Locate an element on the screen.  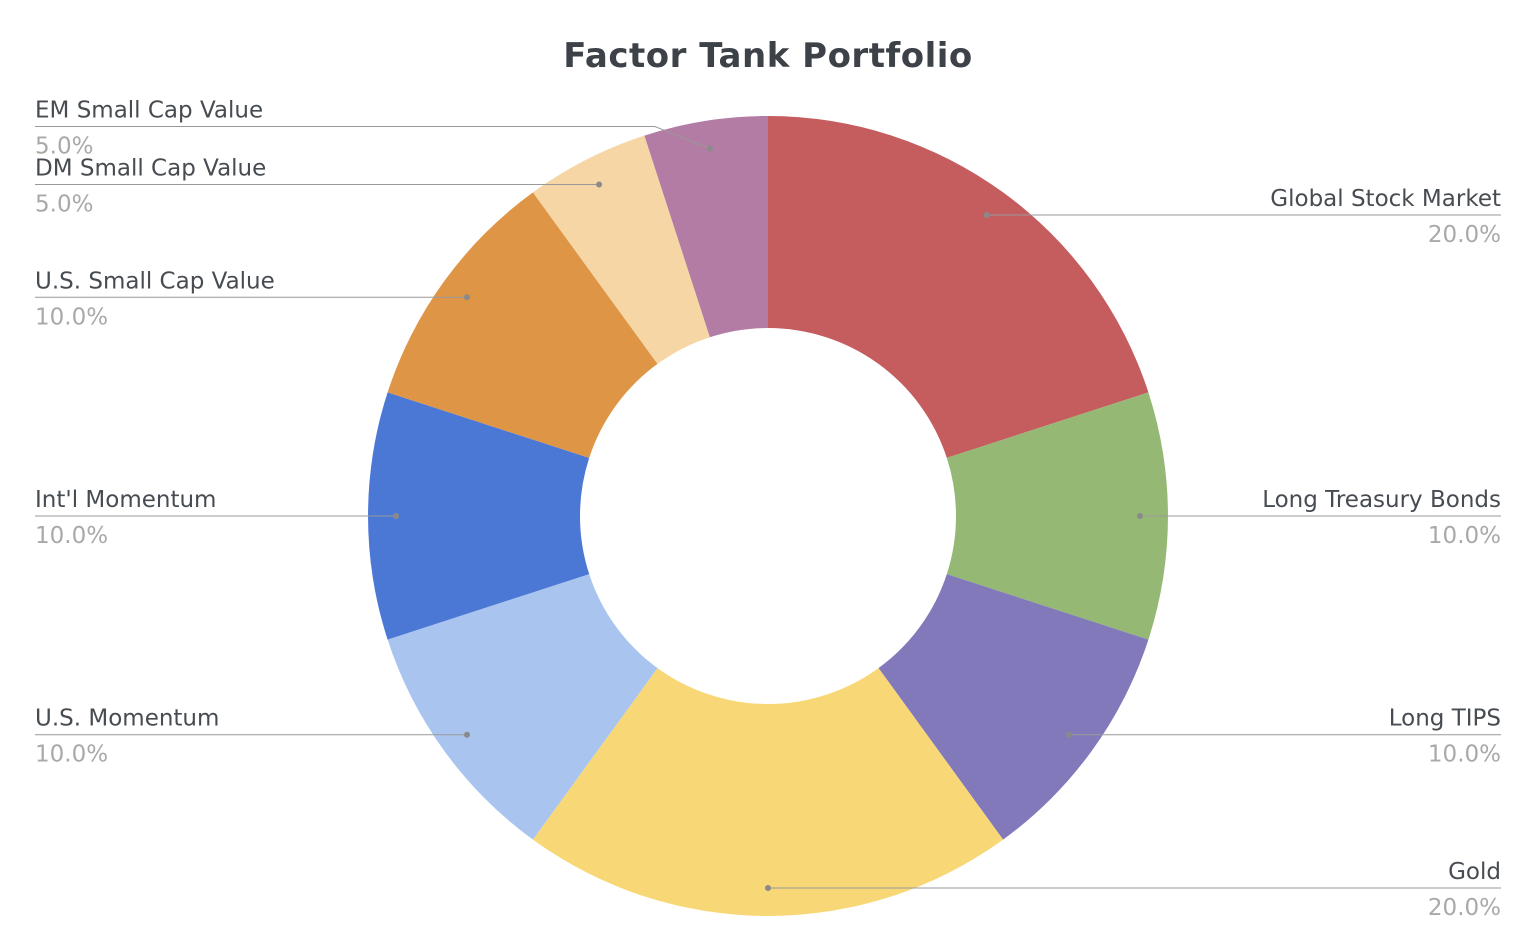
slice-label: U.S. Small Cap Value is located at coordinates (155, 281).